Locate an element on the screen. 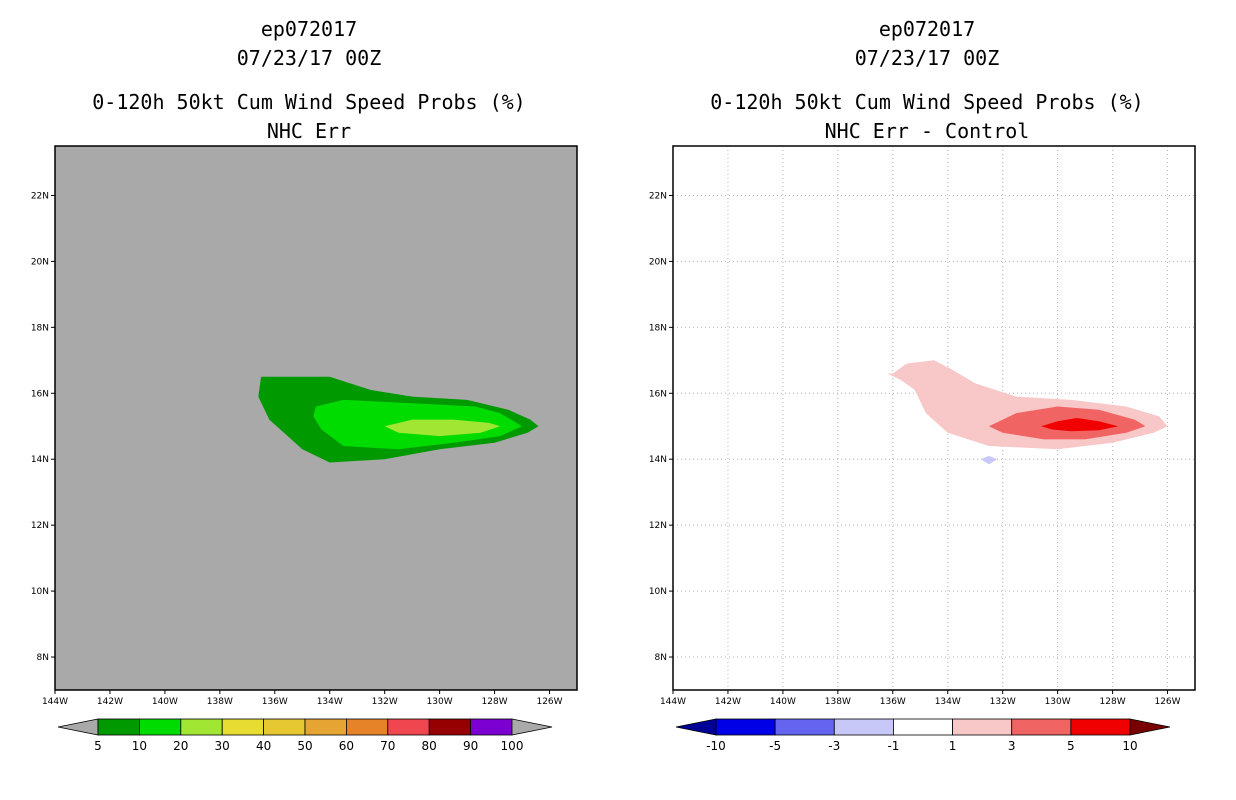 Image resolution: width=1236 pixels, height=800 pixels. colorbar-label: 80 is located at coordinates (429, 746).